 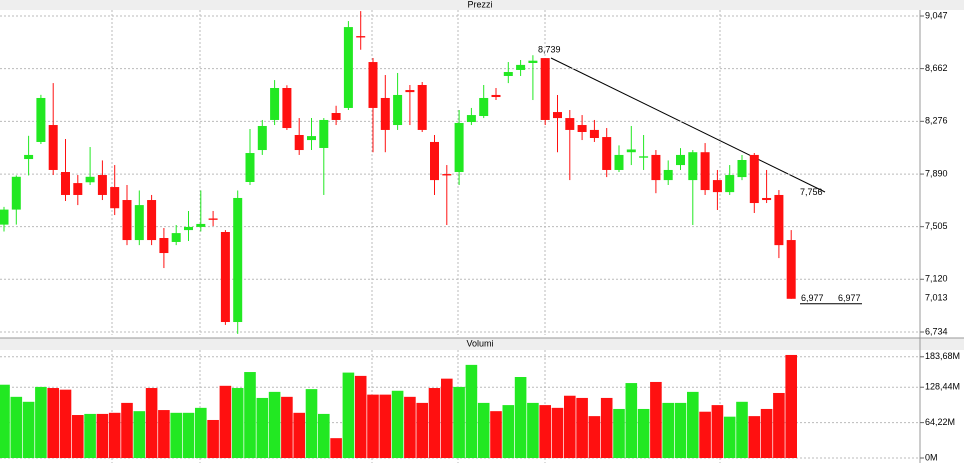 What do you see at coordinates (936, 173) in the screenshot?
I see `y-tick-label: 7,890` at bounding box center [936, 173].